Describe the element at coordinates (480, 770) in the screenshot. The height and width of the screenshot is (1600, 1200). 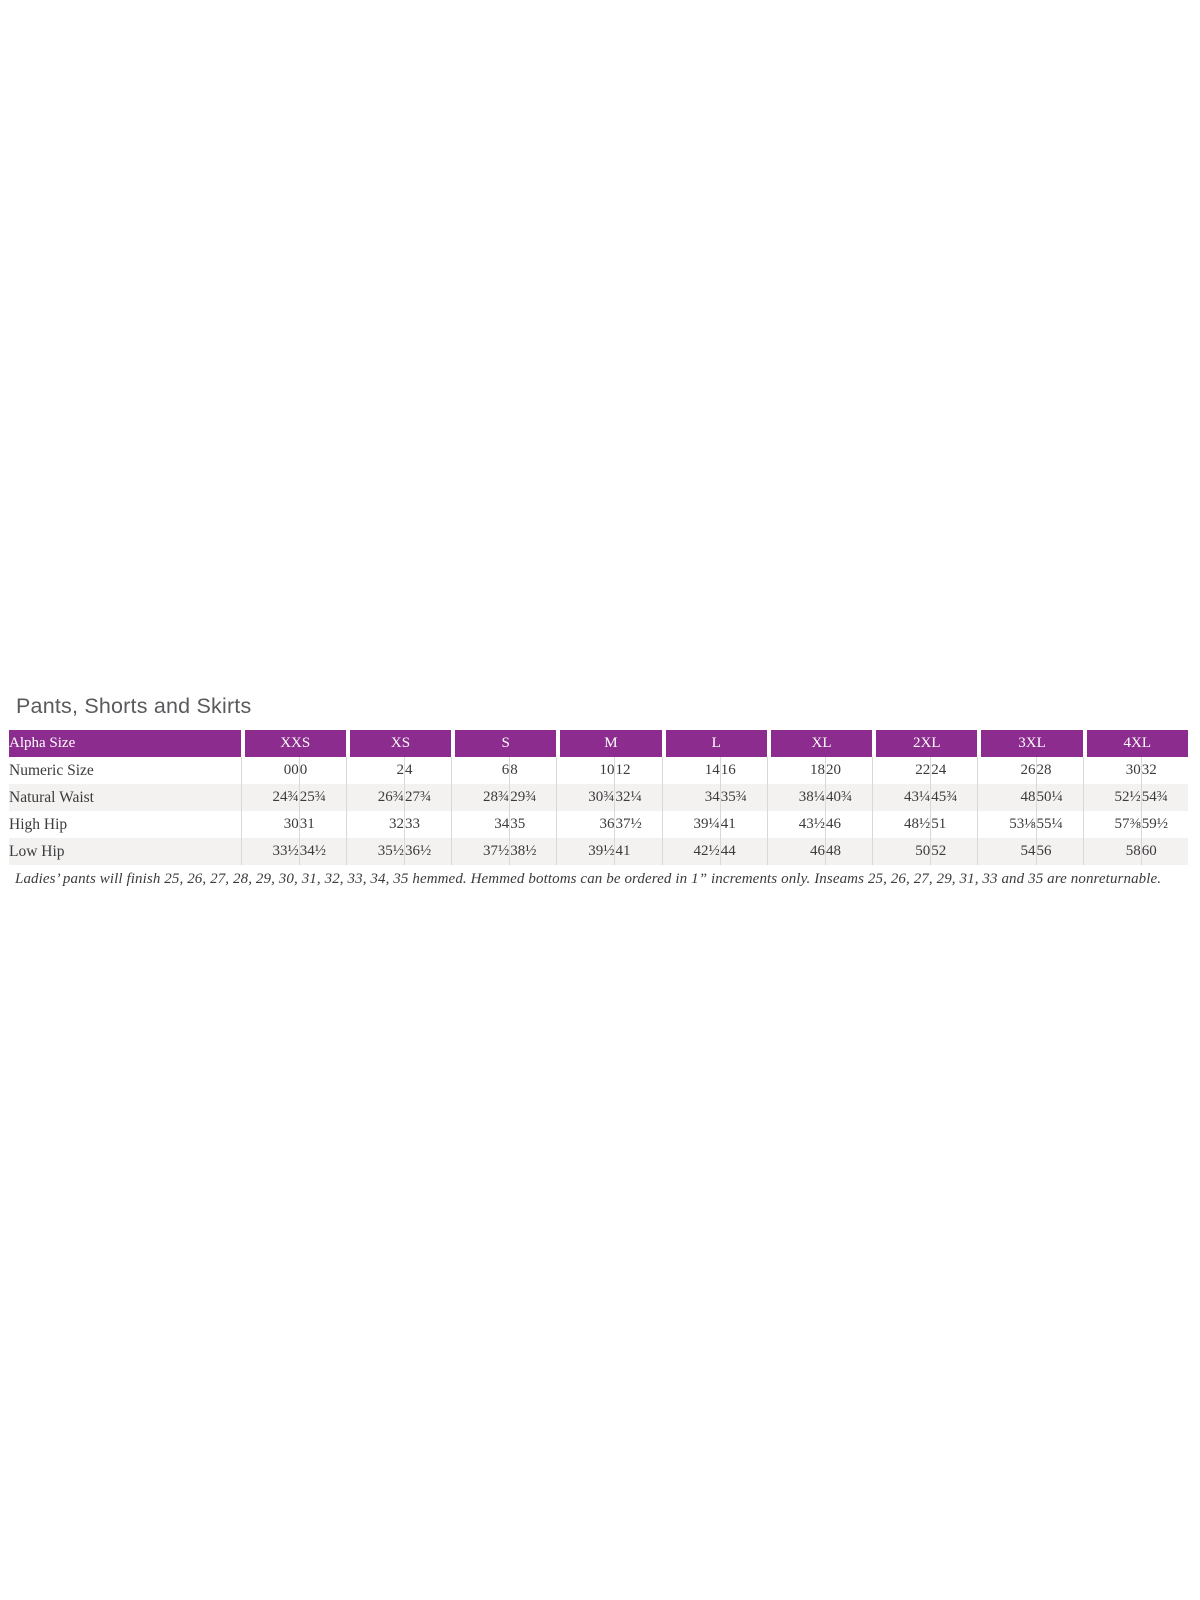
I see `size-value-cell: 6` at that location.